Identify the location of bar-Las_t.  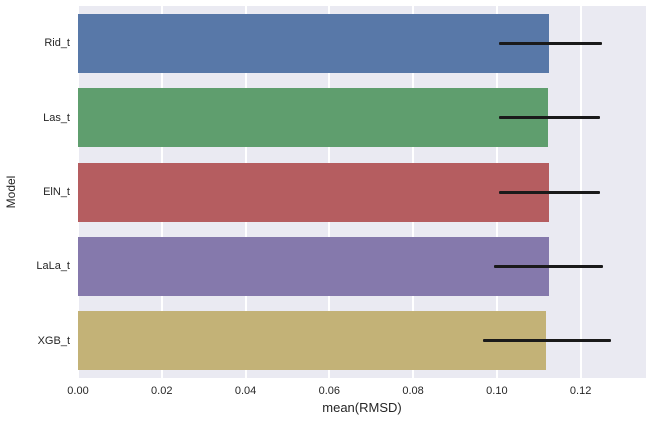
(313, 118).